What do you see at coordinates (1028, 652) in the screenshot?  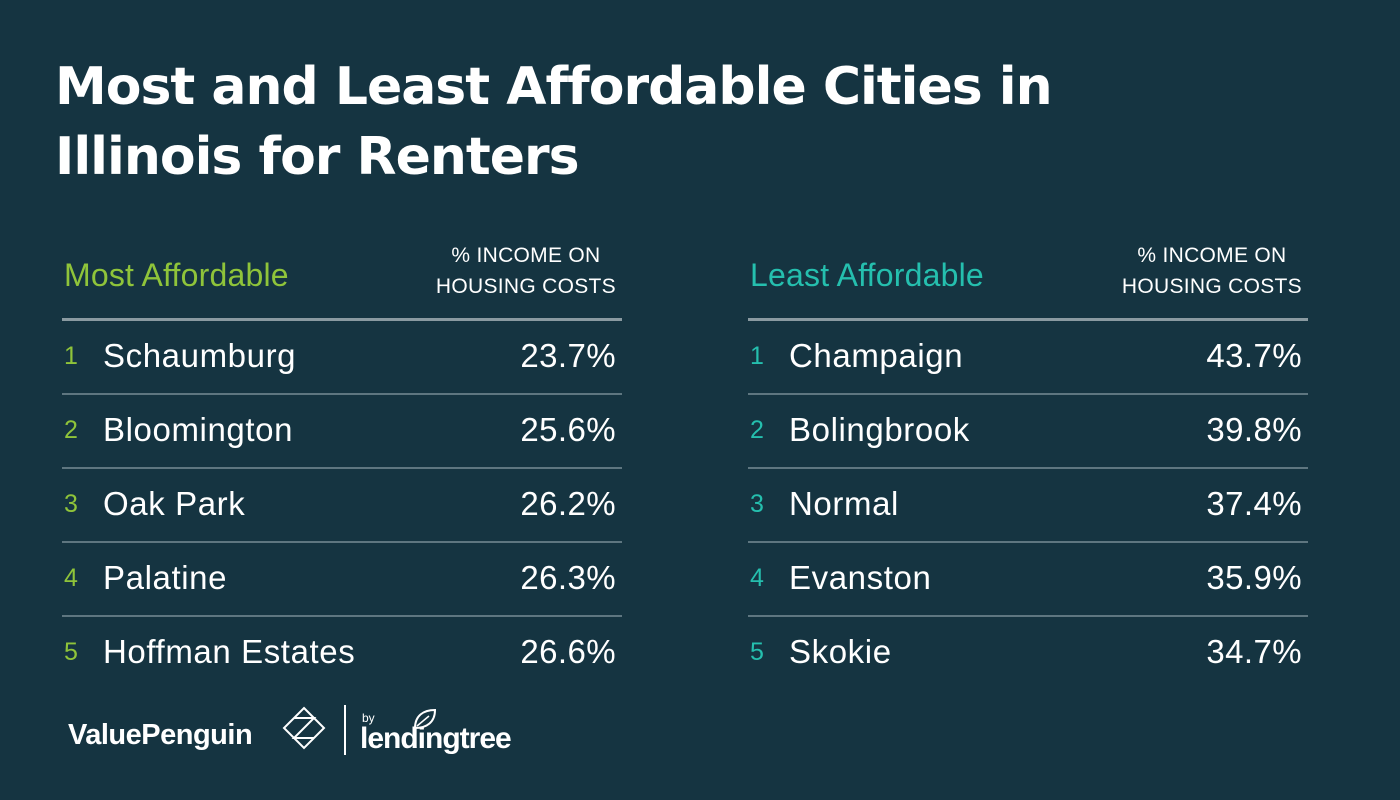 I see `table-row: 5 Skokie 34.7%` at bounding box center [1028, 652].